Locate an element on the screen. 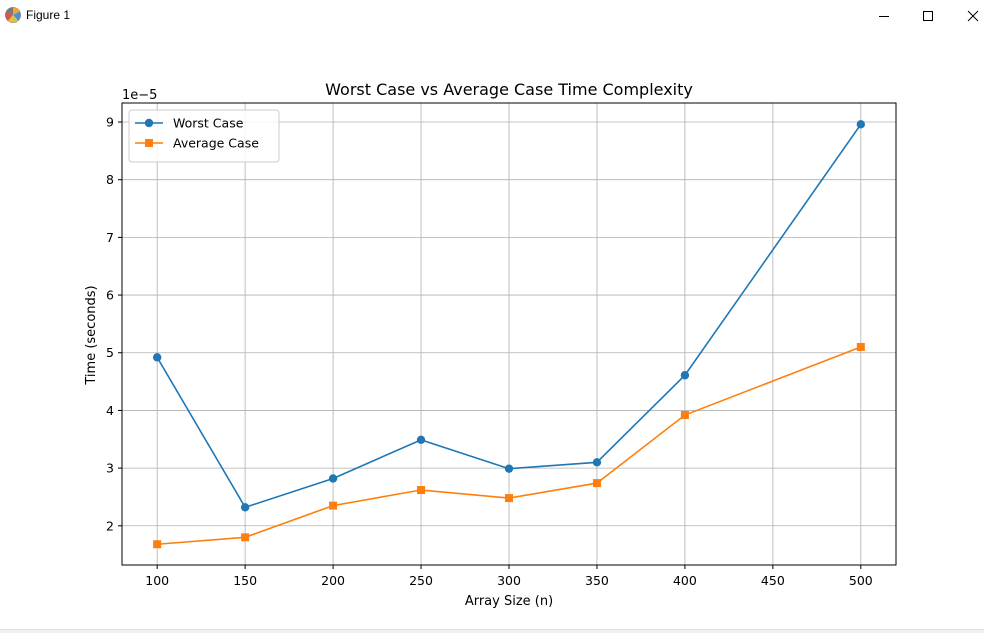 This screenshot has width=984, height=635. maximize-button is located at coordinates (928, 15).